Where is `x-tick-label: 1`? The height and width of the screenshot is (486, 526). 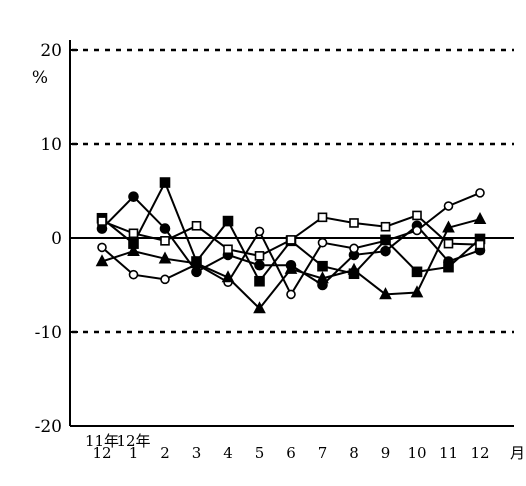 x-tick-label: 1 is located at coordinates (134, 453).